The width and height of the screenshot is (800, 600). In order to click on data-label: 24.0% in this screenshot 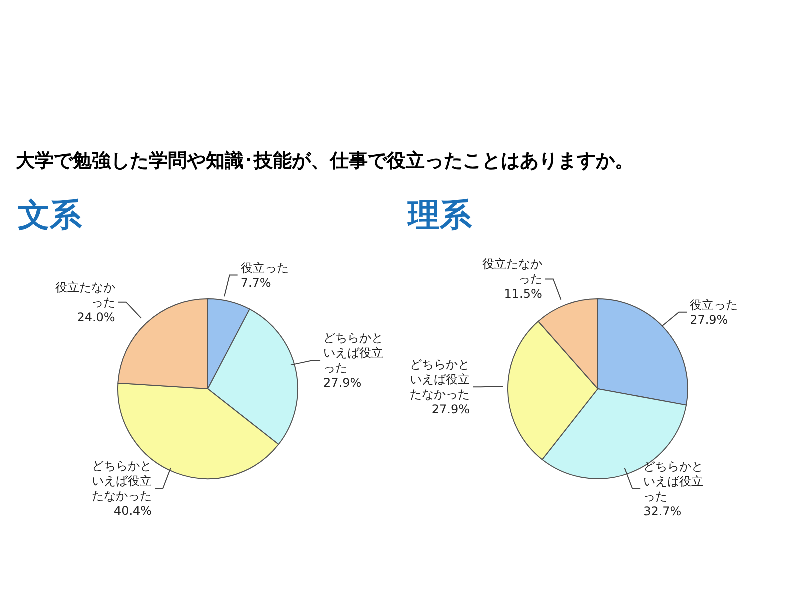, I will do `click(96, 317)`.